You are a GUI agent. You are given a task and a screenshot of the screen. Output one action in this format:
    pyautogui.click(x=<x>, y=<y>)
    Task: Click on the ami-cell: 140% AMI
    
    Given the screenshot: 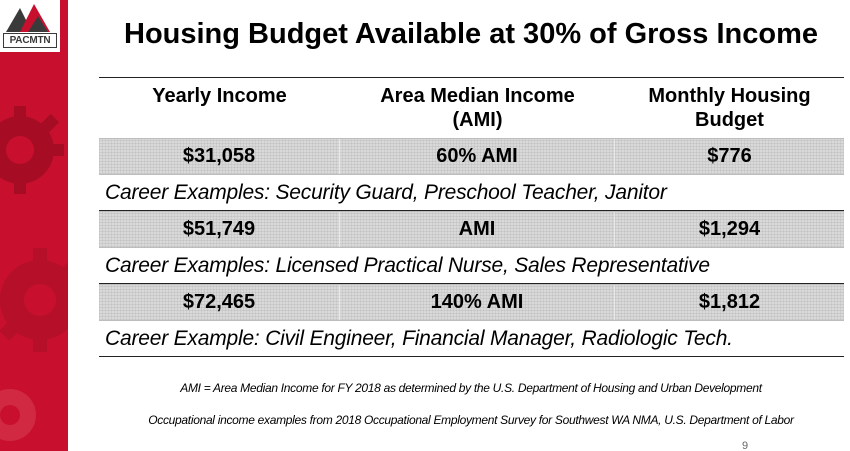 What is the action you would take?
    pyautogui.click(x=477, y=302)
    